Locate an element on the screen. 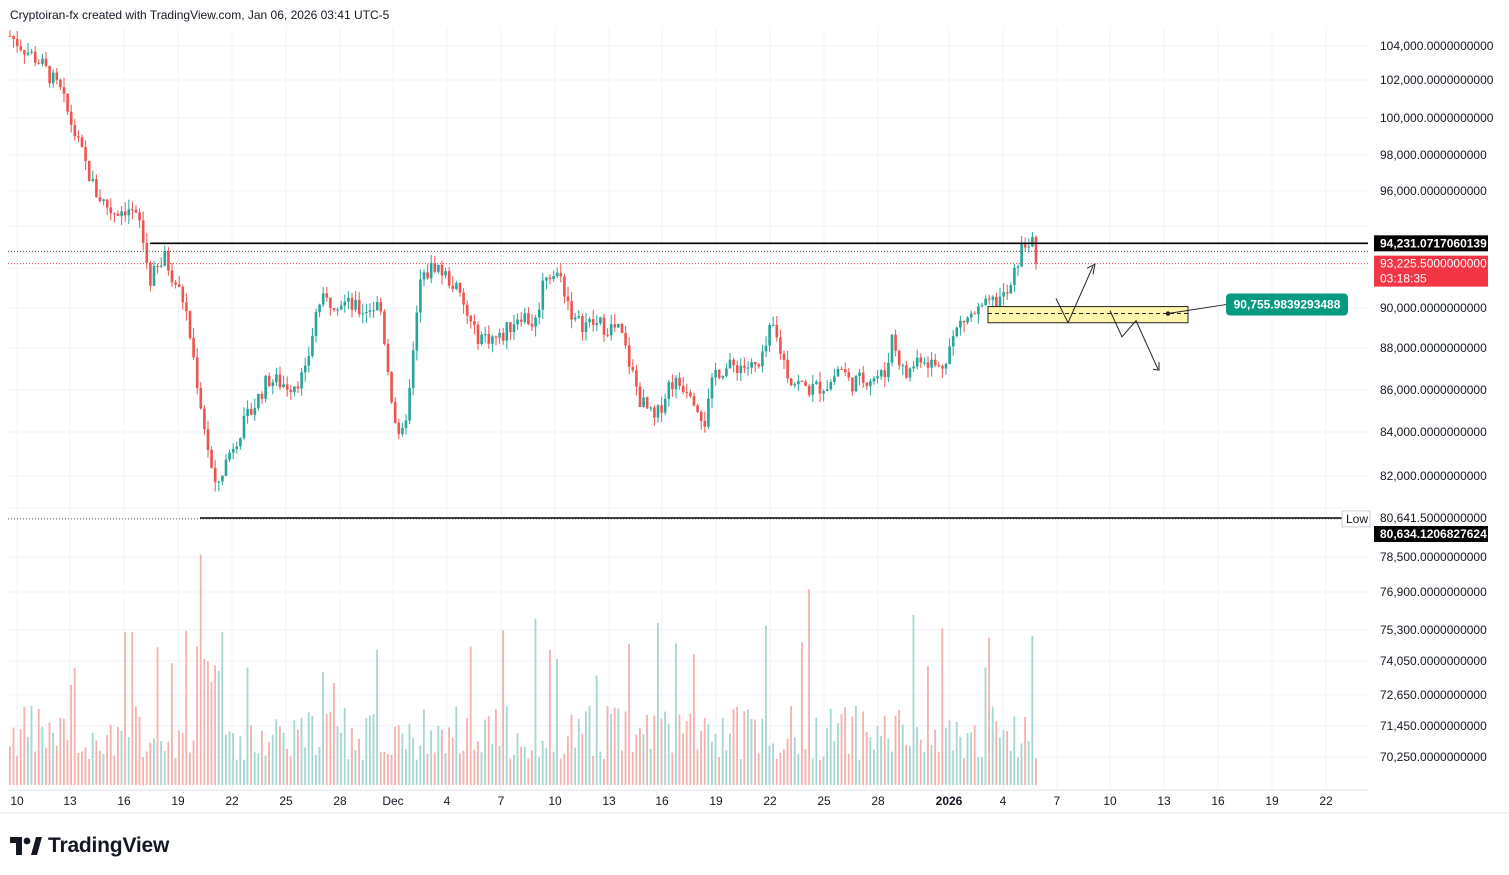 The width and height of the screenshot is (1509, 875). y-tick-label: 74,050.0000000000 is located at coordinates (1433, 661).